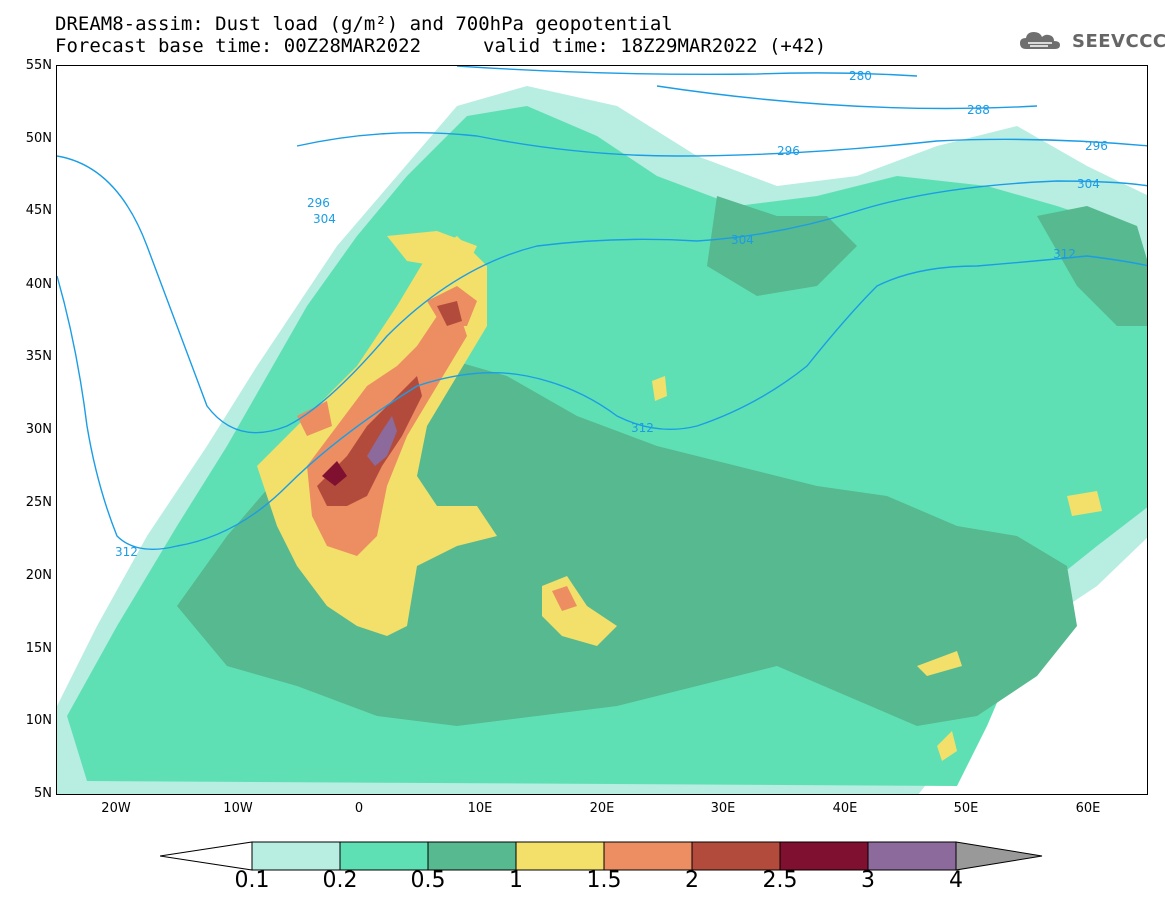 This screenshot has width=1165, height=907. Describe the element at coordinates (38, 138) in the screenshot. I see `lat-label-50n: 50N` at that location.